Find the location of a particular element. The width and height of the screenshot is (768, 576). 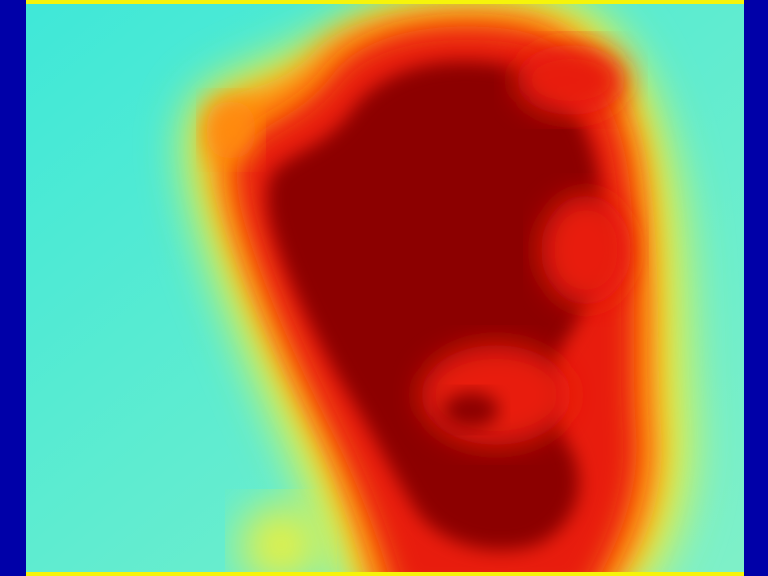

bottom-edge-line is located at coordinates (385, 574).